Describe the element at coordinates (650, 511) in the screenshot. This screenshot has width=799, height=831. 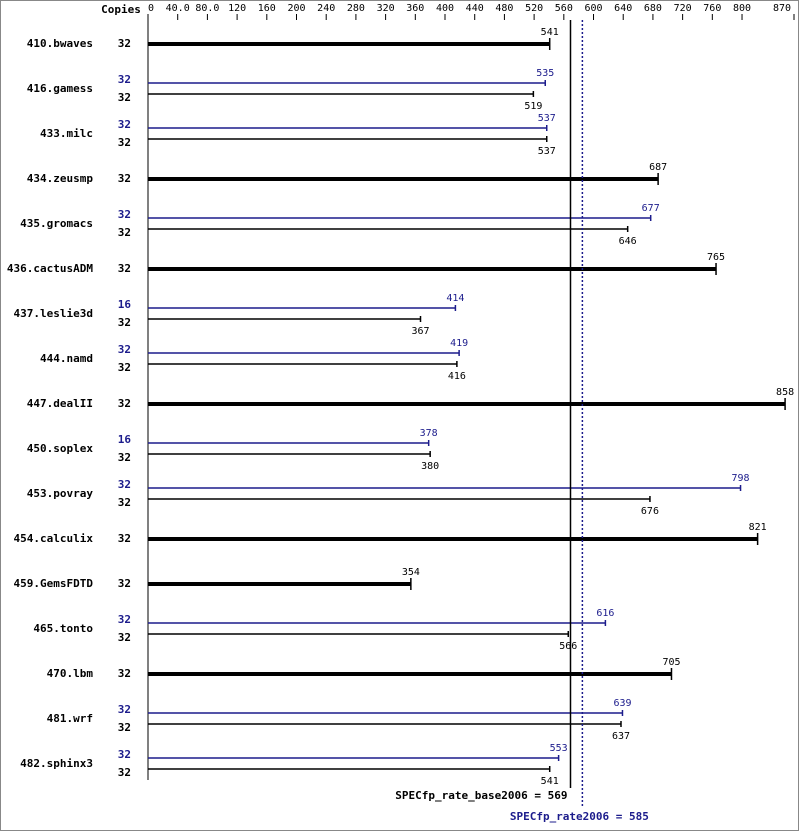
I see `base-value: 676` at that location.